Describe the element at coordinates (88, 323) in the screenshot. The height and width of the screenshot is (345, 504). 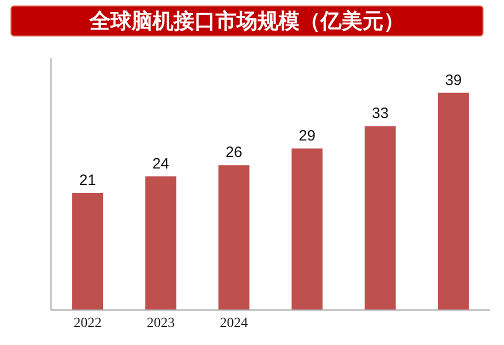
I see `x-tick-label: 2022` at that location.